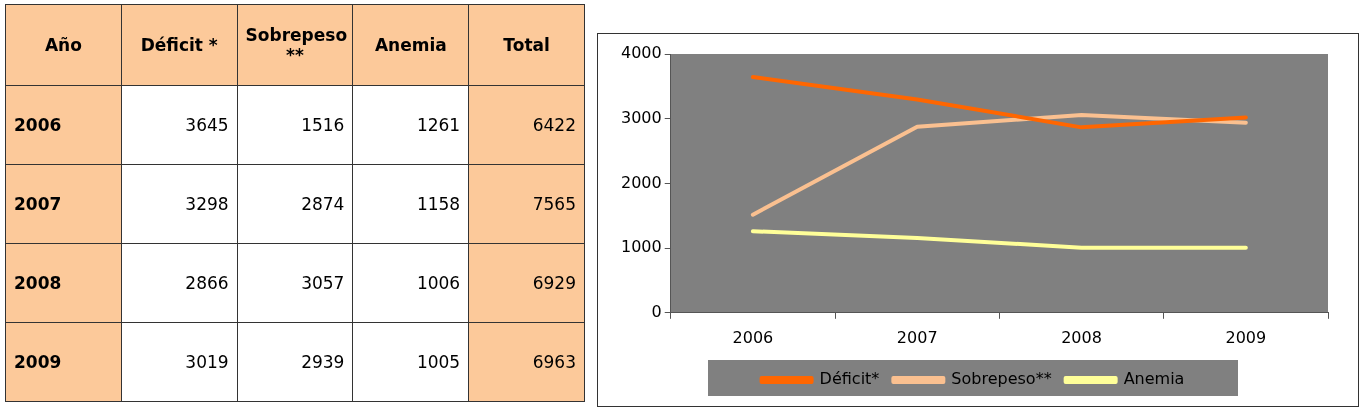 This screenshot has height=413, width=1368. What do you see at coordinates (526, 45) in the screenshot?
I see `text: Total` at bounding box center [526, 45].